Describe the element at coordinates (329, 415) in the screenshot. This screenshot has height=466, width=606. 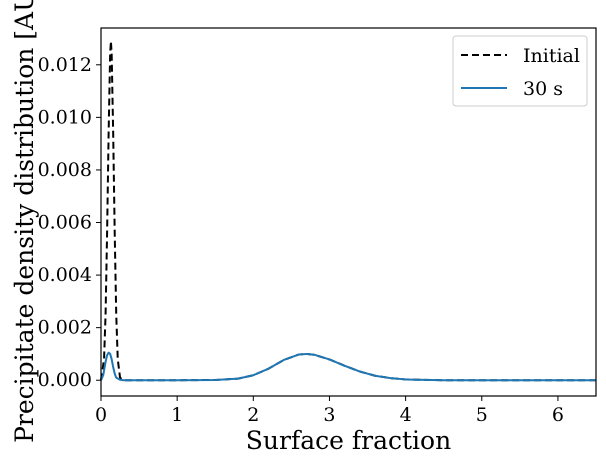
I see `x-tick-label: 3` at that location.